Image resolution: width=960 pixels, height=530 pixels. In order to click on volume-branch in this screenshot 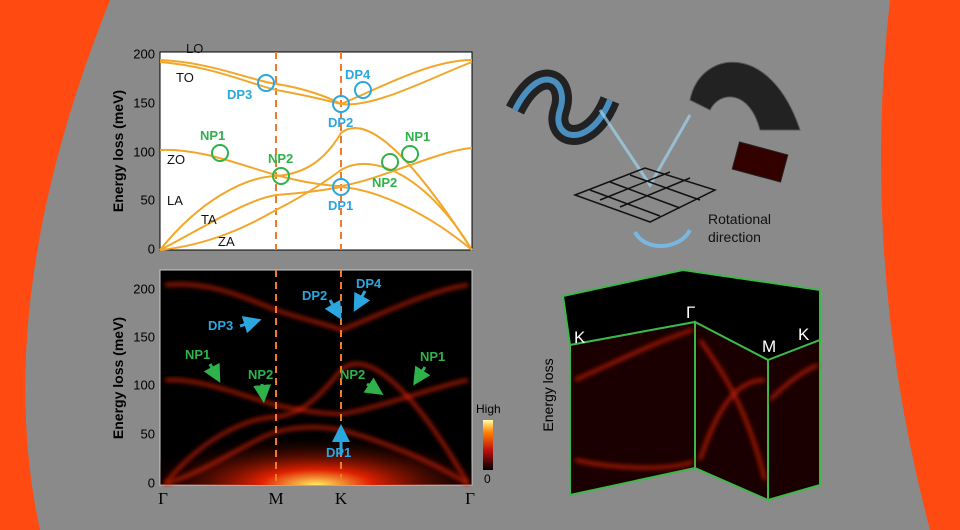, I will do `click(696, 404)`.